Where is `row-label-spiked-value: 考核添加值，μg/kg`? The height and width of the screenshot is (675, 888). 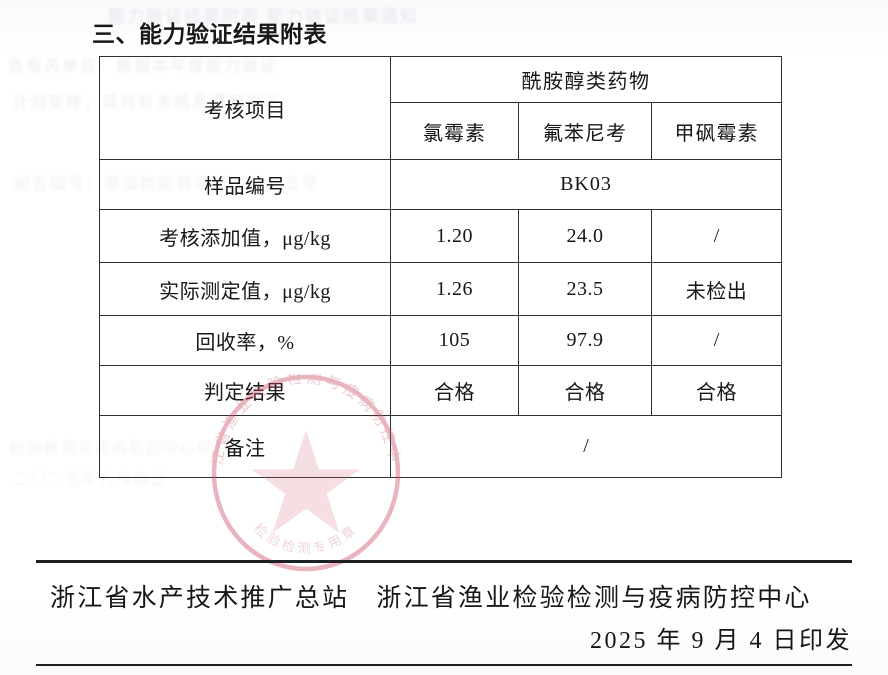 row-label-spiked-value: 考核添加值，μg/kg is located at coordinates (245, 236).